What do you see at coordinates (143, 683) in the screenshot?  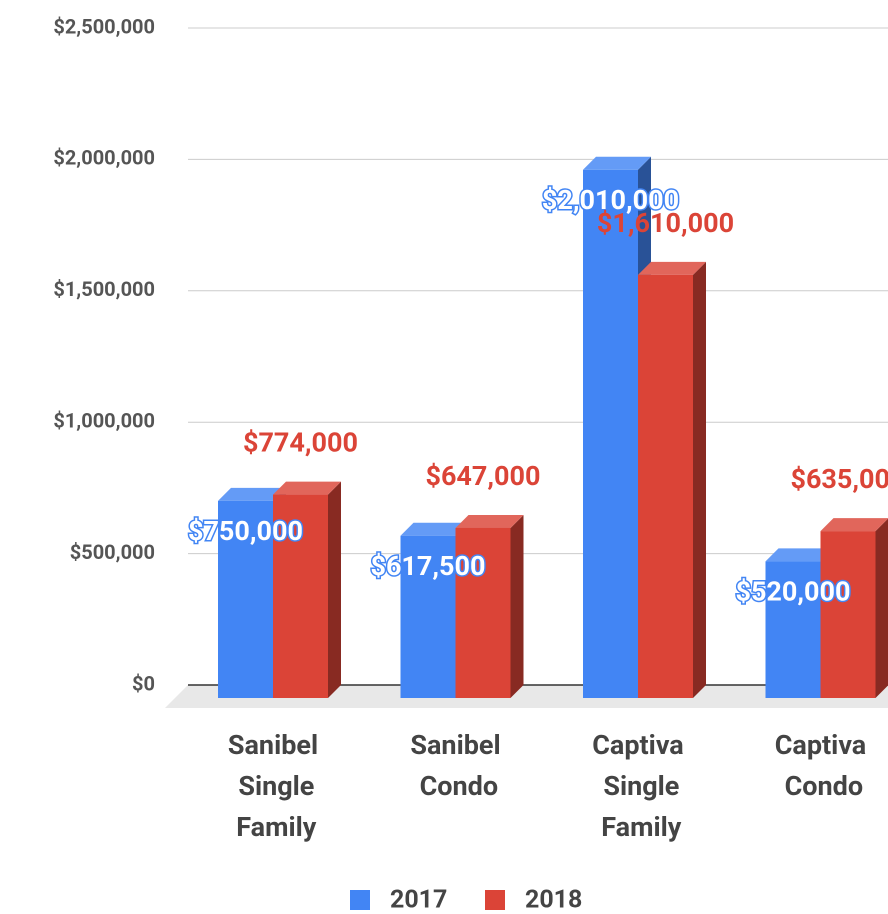 I see `y-tick-label: $0` at bounding box center [143, 683].